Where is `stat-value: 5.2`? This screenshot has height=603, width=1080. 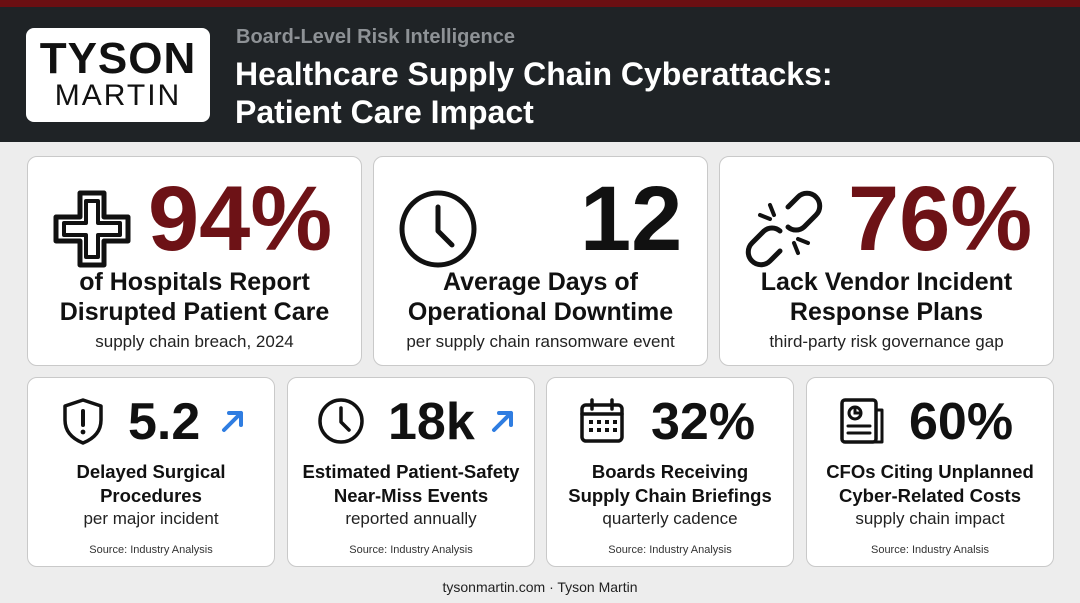 stat-value: 5.2 is located at coordinates (164, 422).